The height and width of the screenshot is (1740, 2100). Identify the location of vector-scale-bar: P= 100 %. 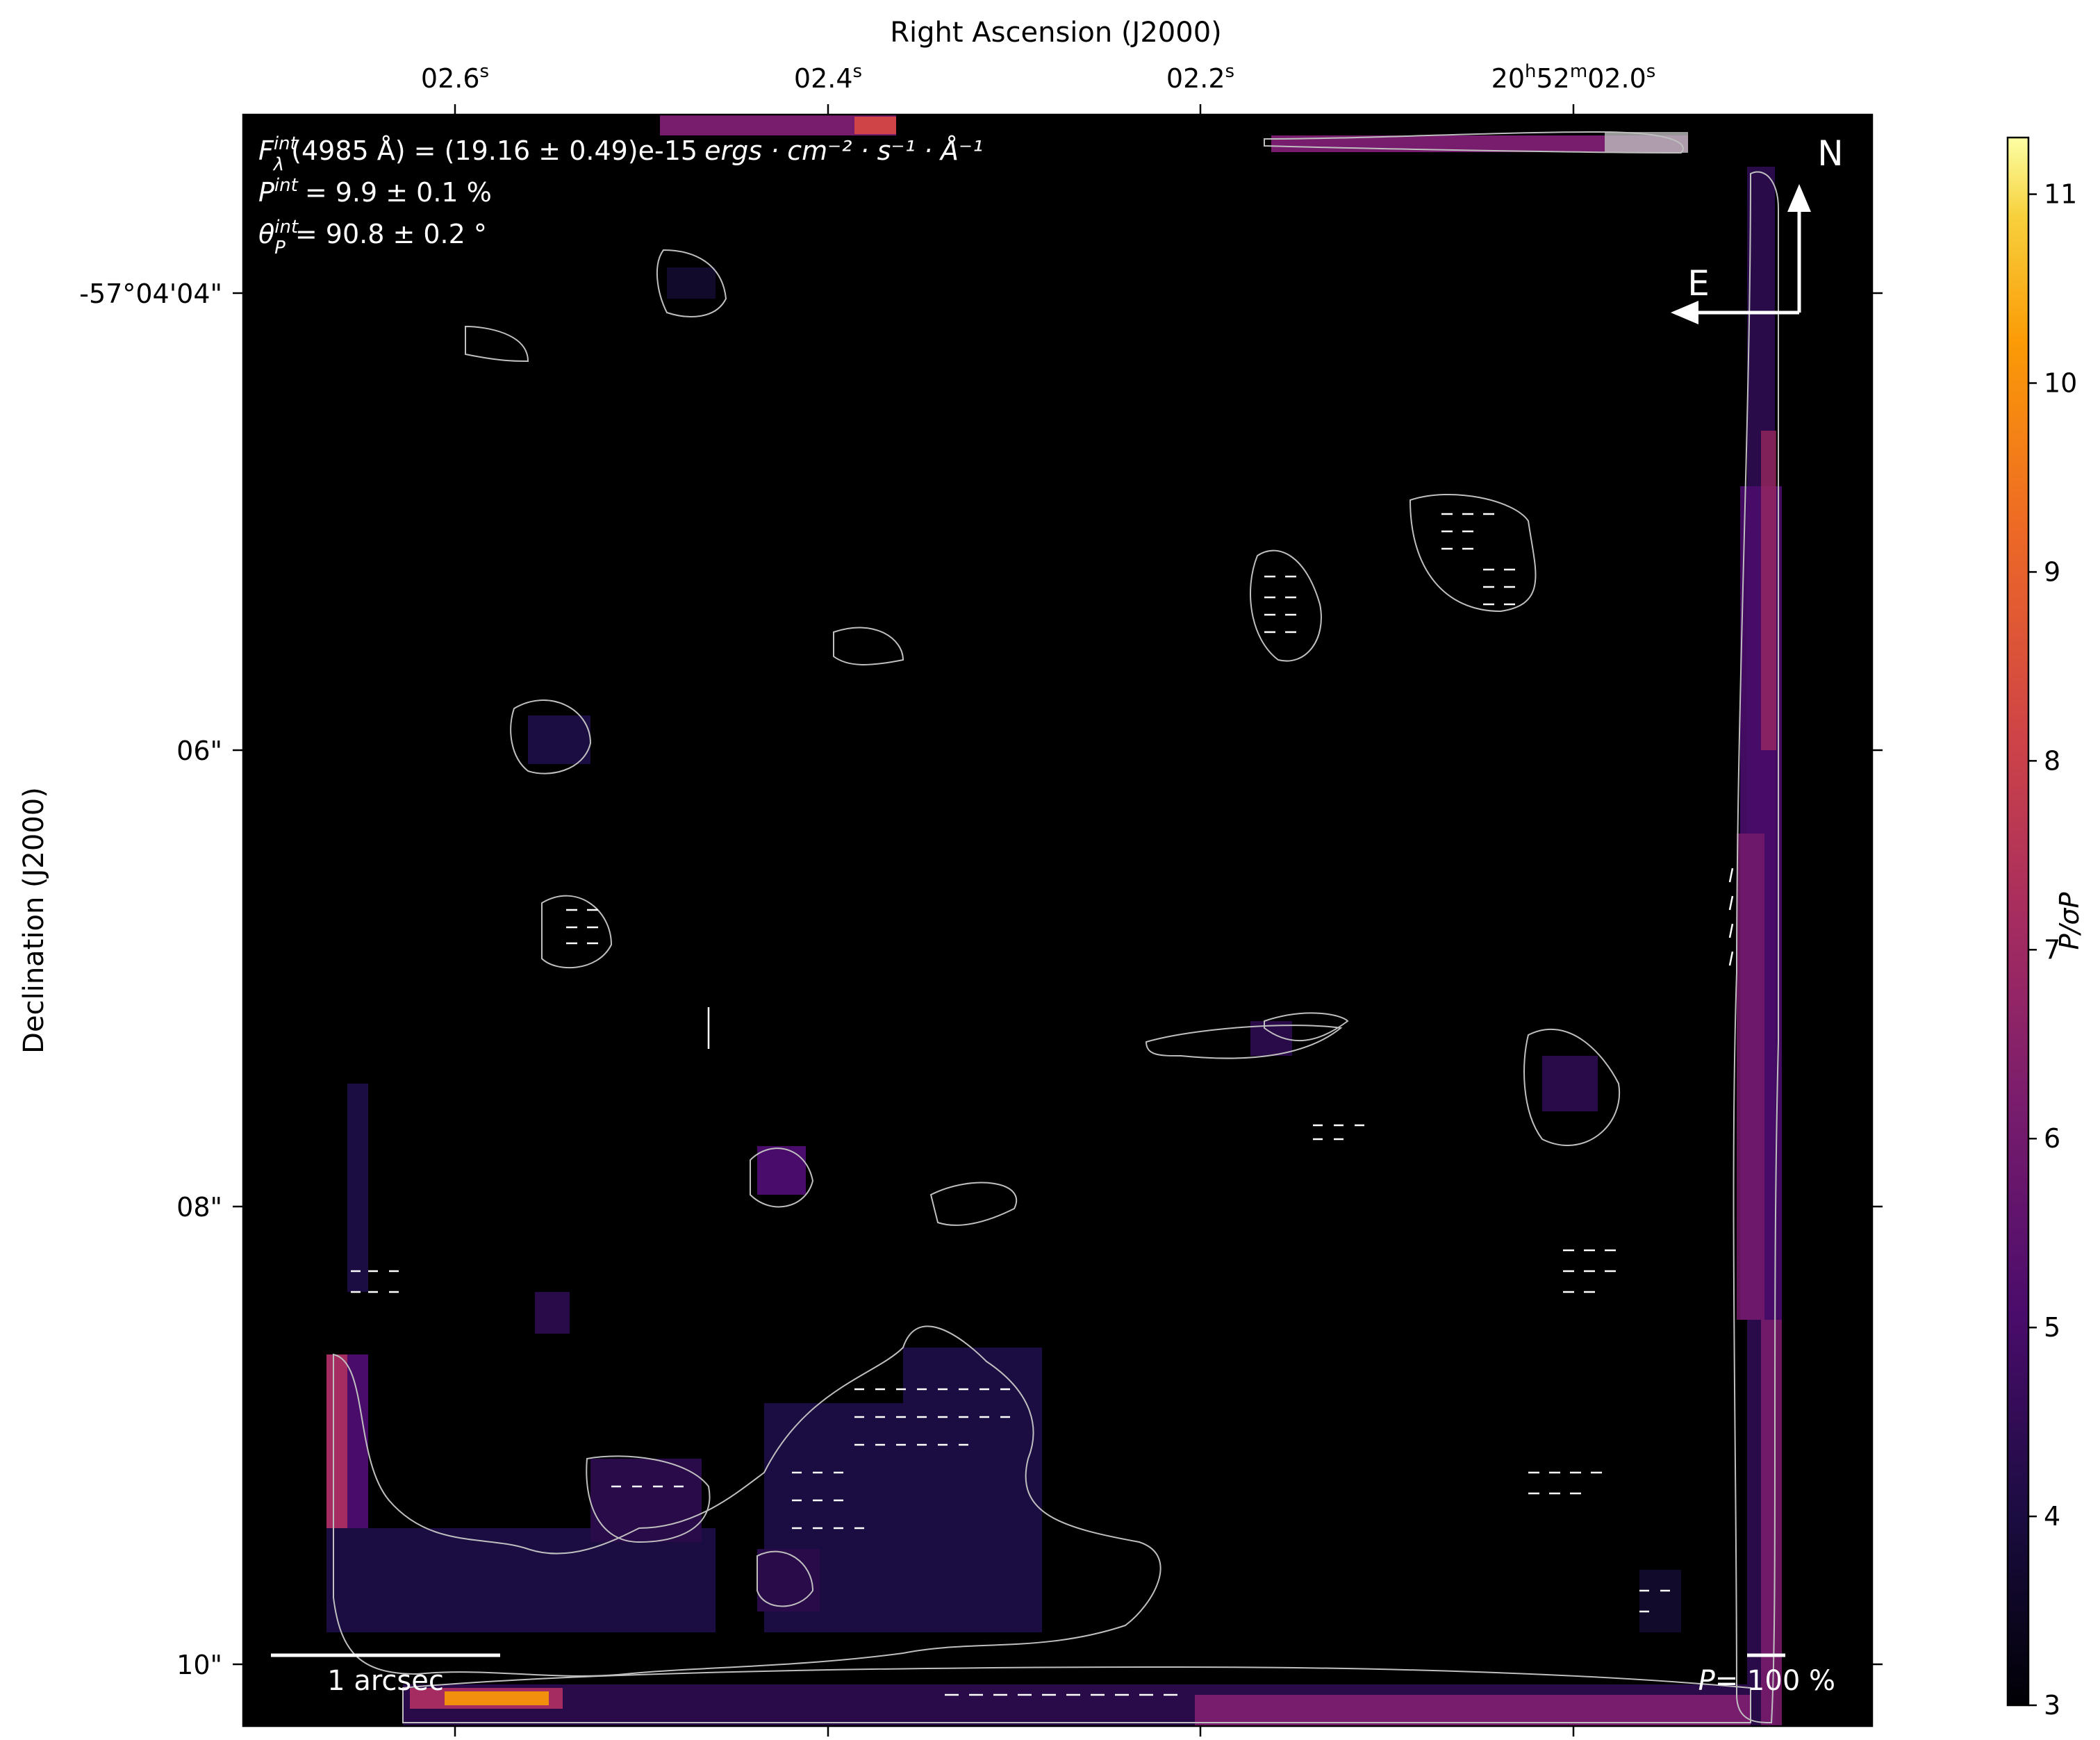
(1766, 1675).